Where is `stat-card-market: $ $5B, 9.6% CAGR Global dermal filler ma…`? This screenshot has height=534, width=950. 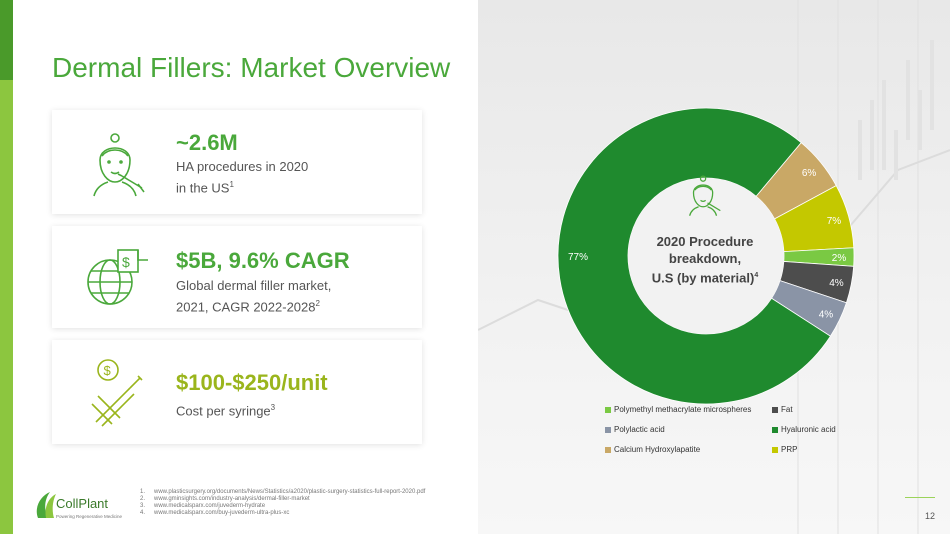 stat-card-market: $ $5B, 9.6% CAGR Global dermal filler ma… is located at coordinates (237, 277).